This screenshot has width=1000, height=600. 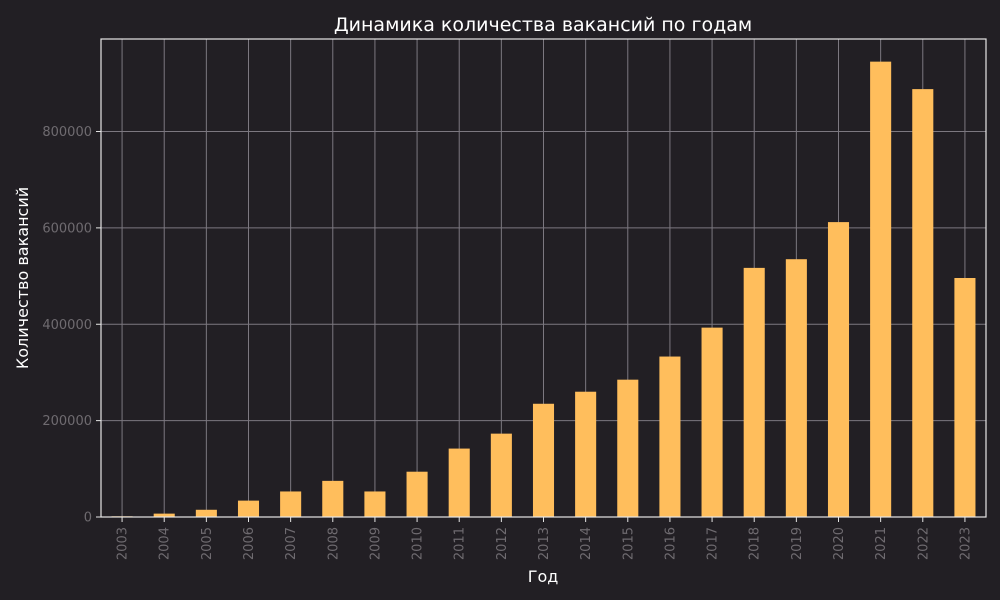 I want to click on bar-2008, so click(x=333, y=498).